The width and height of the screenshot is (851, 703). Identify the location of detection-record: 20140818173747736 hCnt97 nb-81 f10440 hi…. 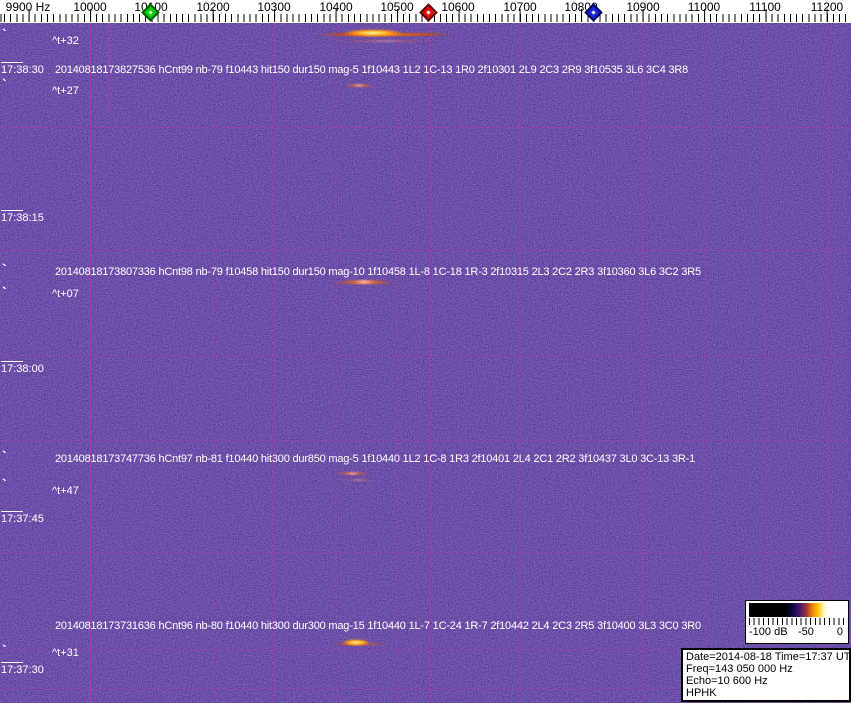
(375, 459).